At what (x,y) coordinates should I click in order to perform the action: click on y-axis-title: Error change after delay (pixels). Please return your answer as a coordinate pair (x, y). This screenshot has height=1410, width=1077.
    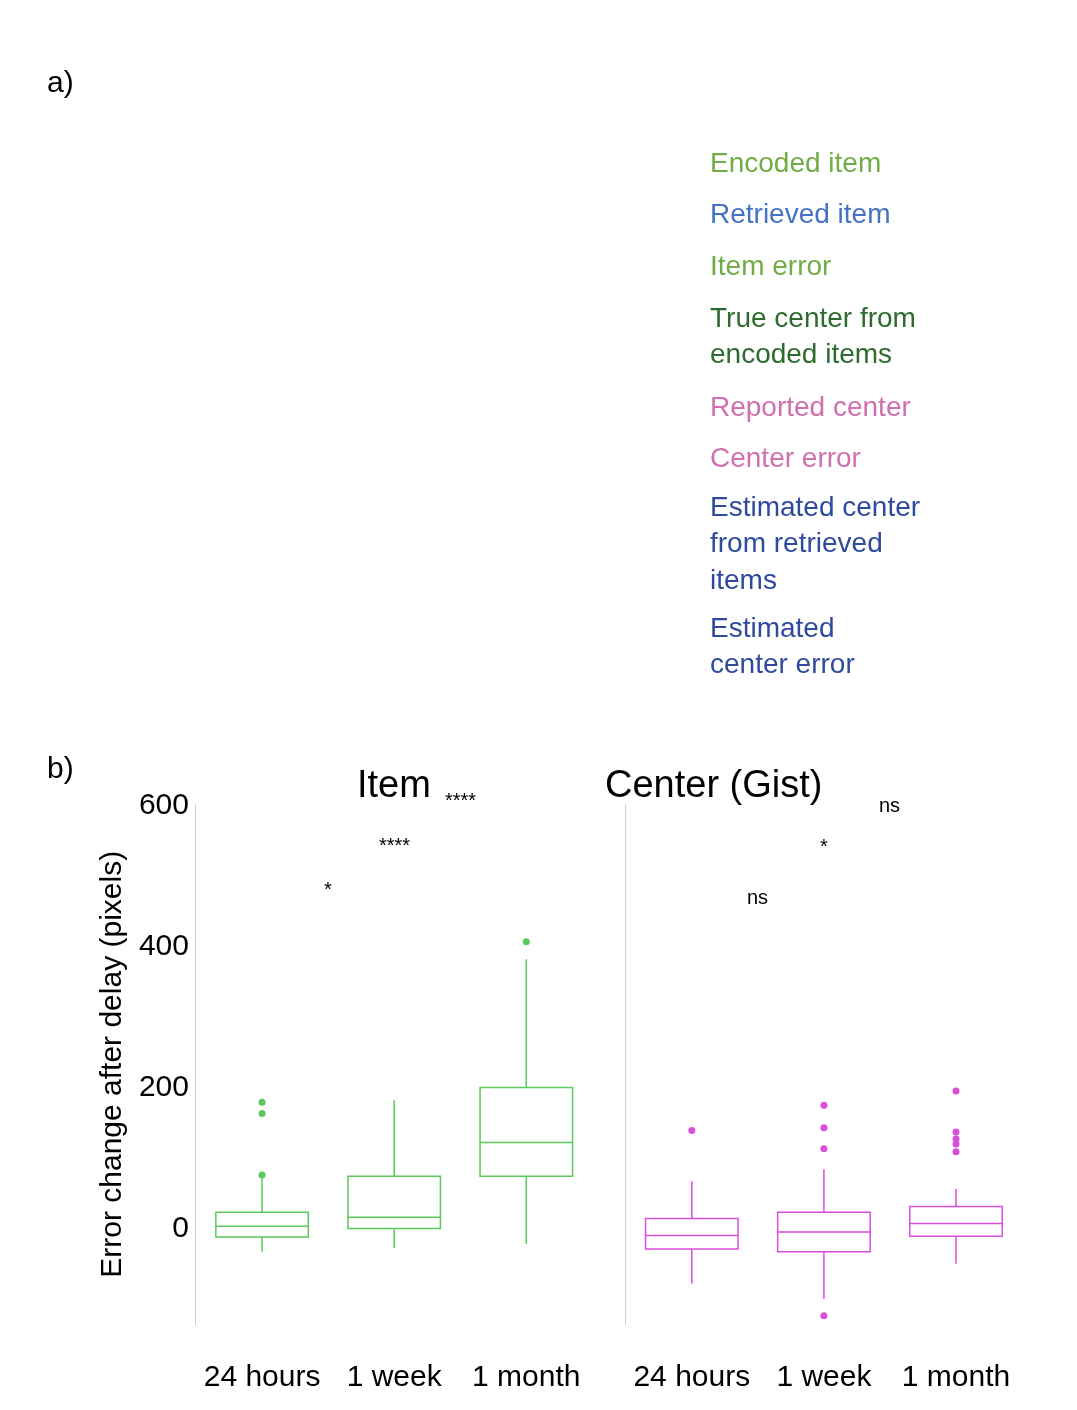
    Looking at the image, I should click on (110, 1064).